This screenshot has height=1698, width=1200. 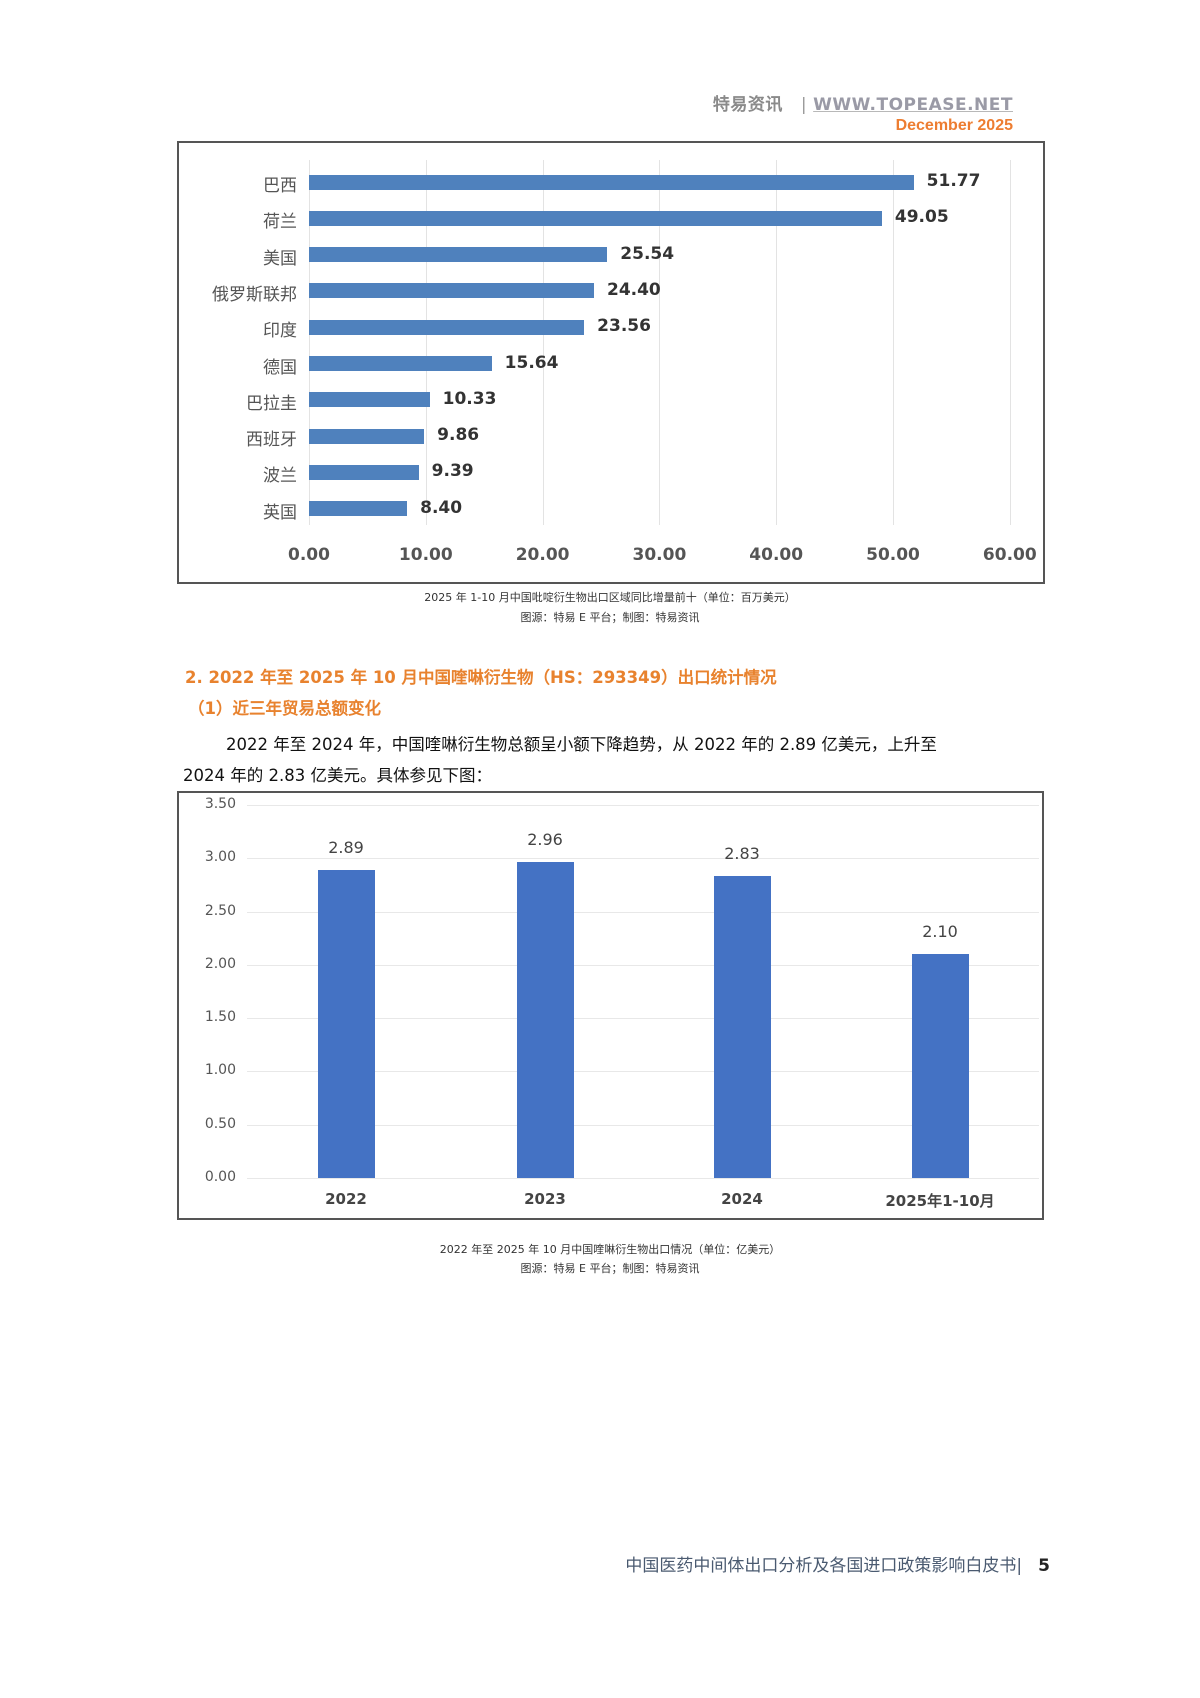 What do you see at coordinates (280, 258) in the screenshot?
I see `chart1-category-label: 美国` at bounding box center [280, 258].